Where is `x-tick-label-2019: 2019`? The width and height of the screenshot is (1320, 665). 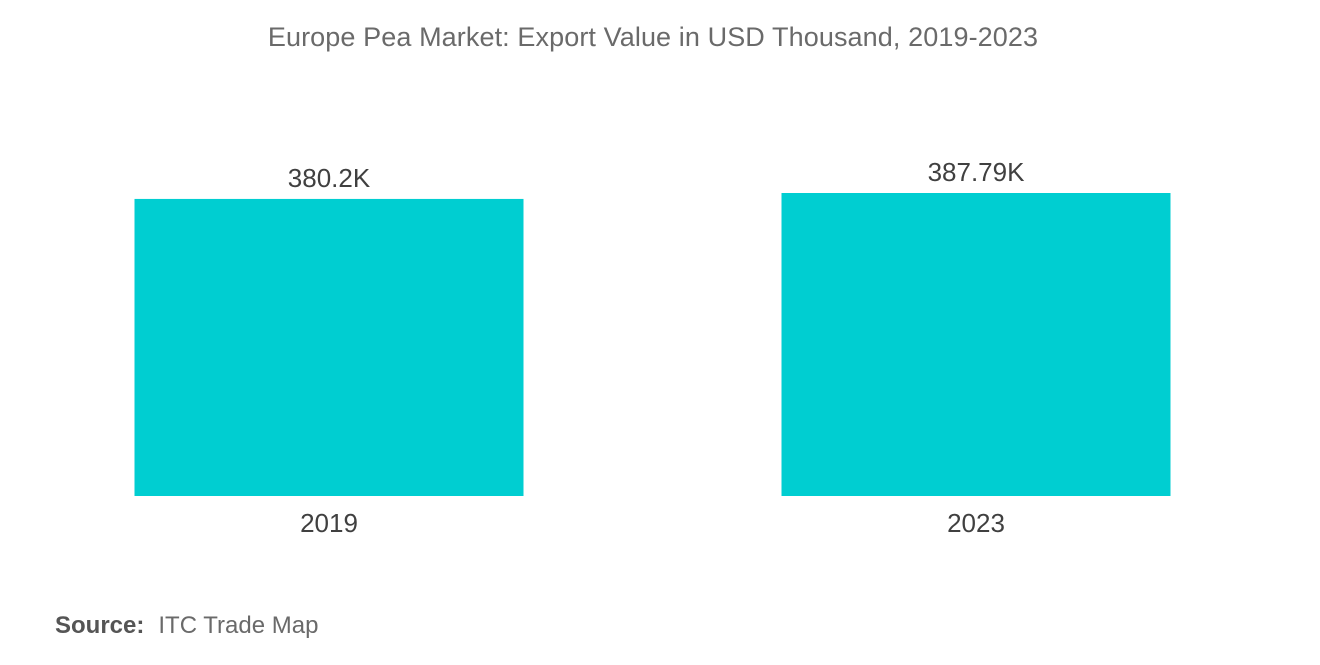
x-tick-label-2019: 2019 is located at coordinates (329, 523).